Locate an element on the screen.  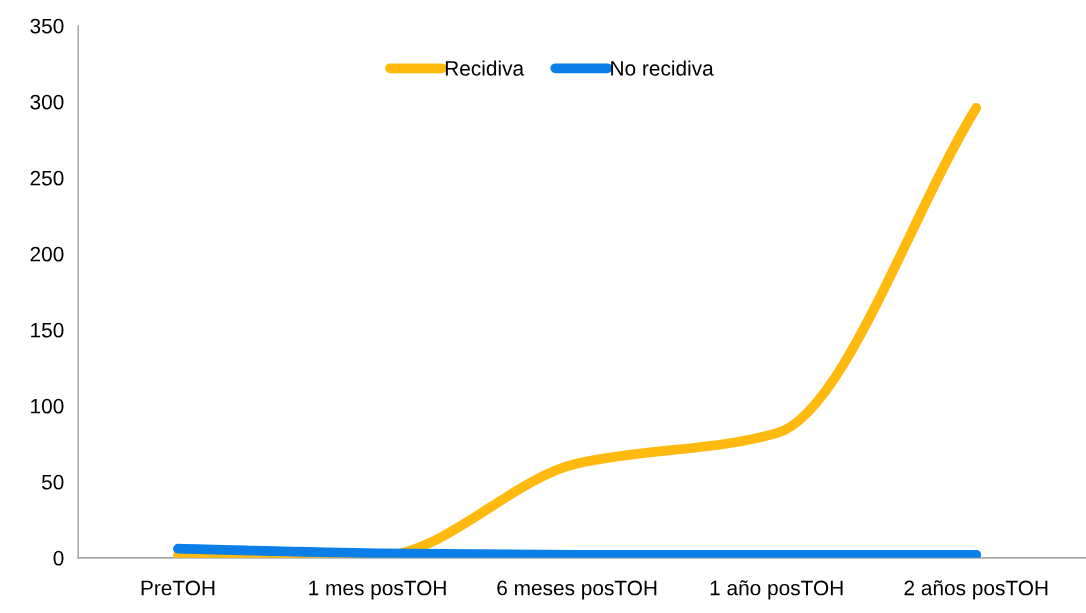
x-tick-label: 2 años posTOH is located at coordinates (976, 590).